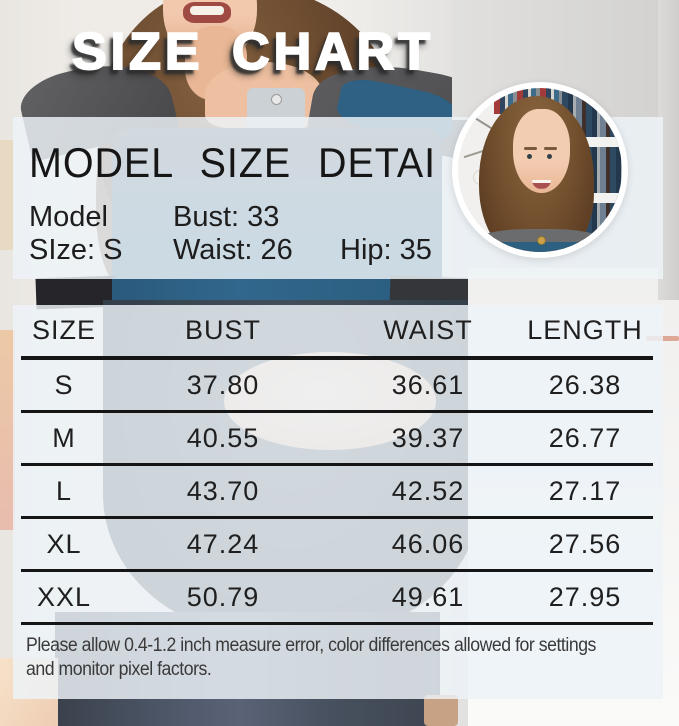 Image resolution: width=679 pixels, height=726 pixels. Describe the element at coordinates (428, 490) in the screenshot. I see `waist-cell: 42.52` at that location.